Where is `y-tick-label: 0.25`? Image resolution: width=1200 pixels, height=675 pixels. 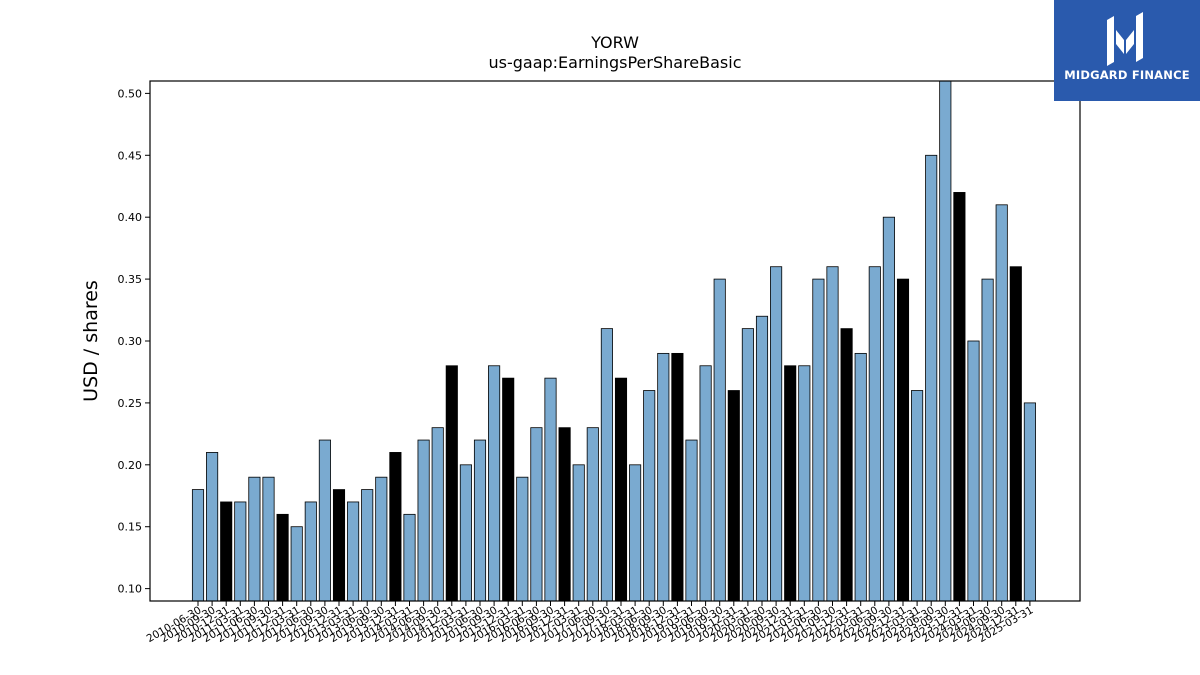 y-tick-label: 0.25 is located at coordinates (130, 403).